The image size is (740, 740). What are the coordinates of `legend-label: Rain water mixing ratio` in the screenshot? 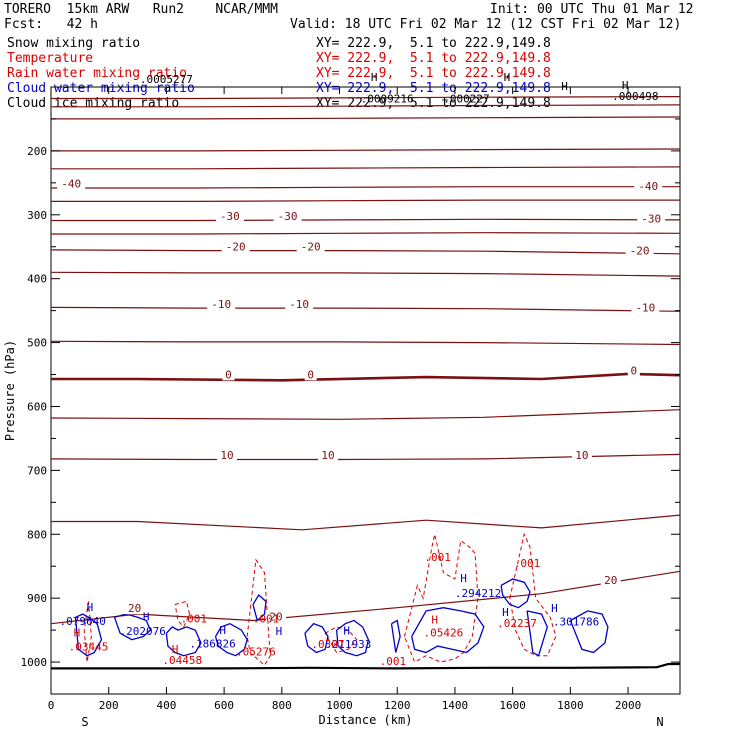 It's located at (97, 73).